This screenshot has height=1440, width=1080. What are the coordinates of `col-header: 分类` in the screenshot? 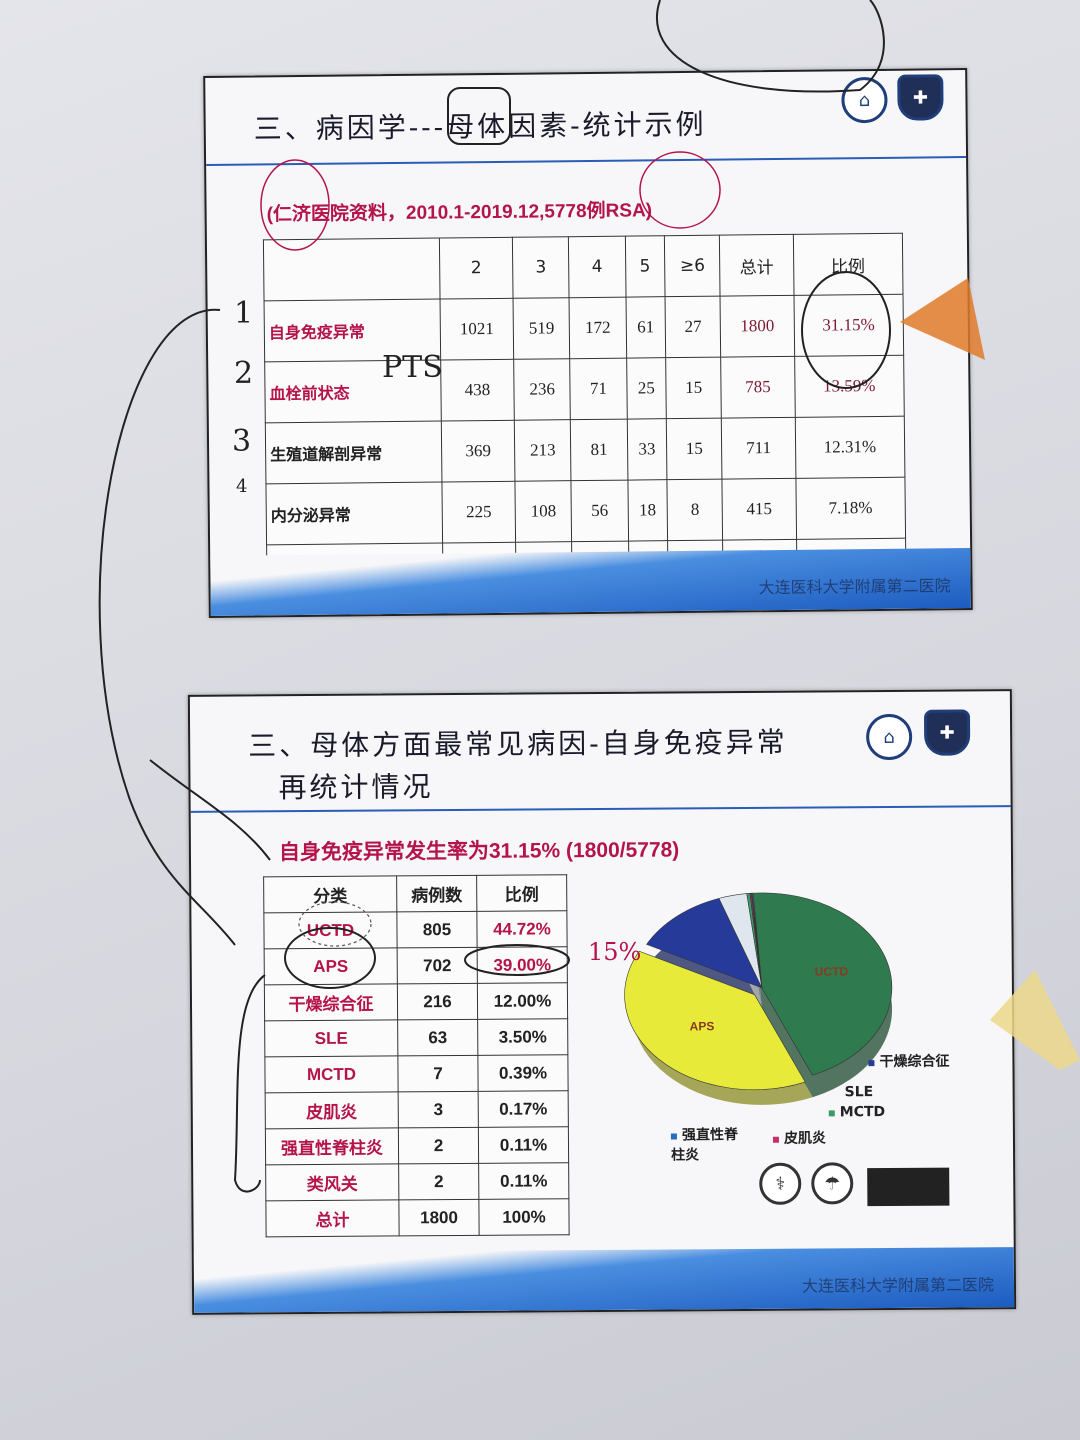 It's located at (330, 894).